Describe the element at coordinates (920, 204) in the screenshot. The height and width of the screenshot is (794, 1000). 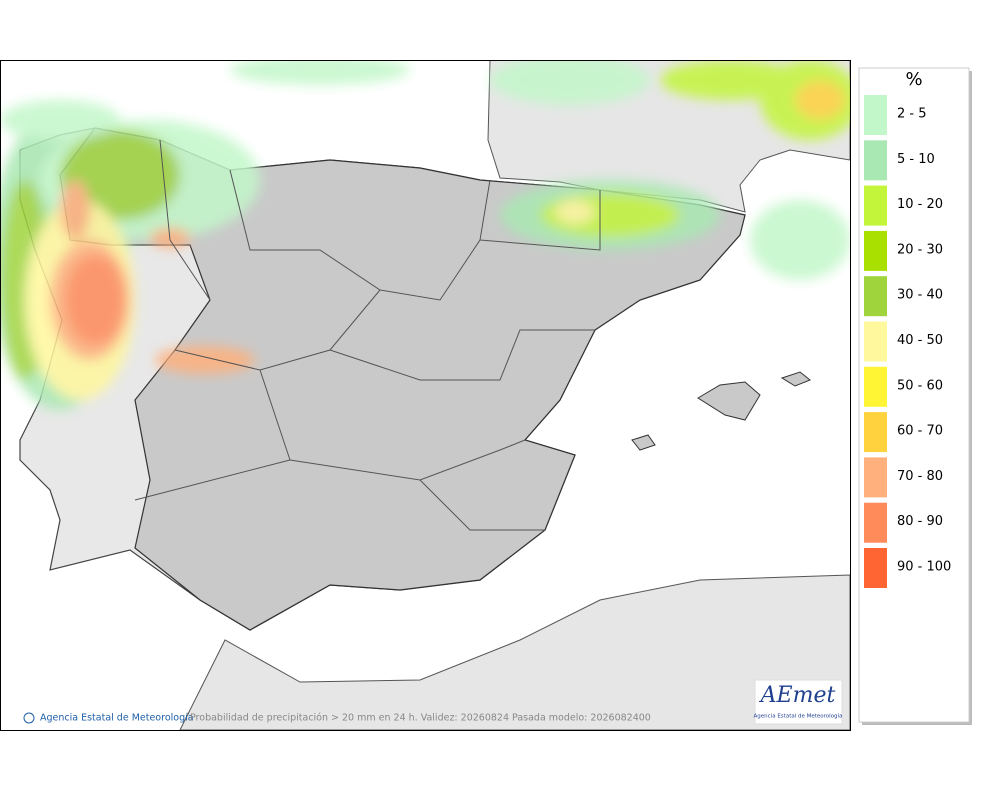
I see `legend-label: 10 - 20` at that location.